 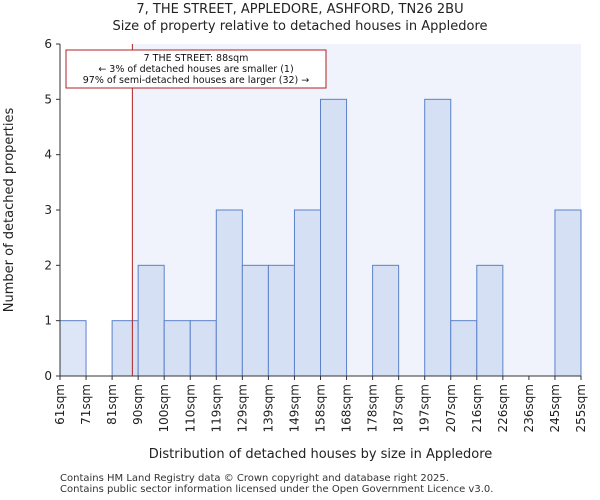 I want to click on bar-119sqm, so click(x=229, y=293).